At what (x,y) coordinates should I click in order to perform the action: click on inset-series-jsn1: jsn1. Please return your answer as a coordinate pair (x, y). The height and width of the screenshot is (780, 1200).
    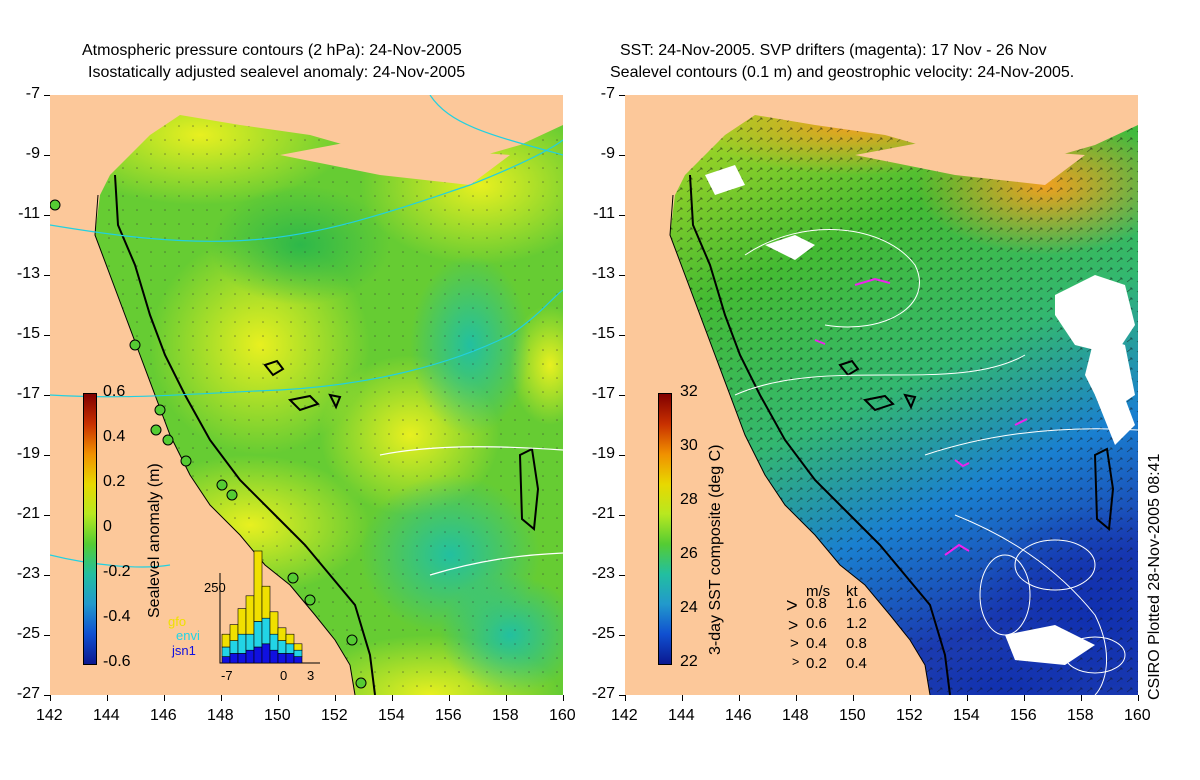
    Looking at the image, I should click on (184, 650).